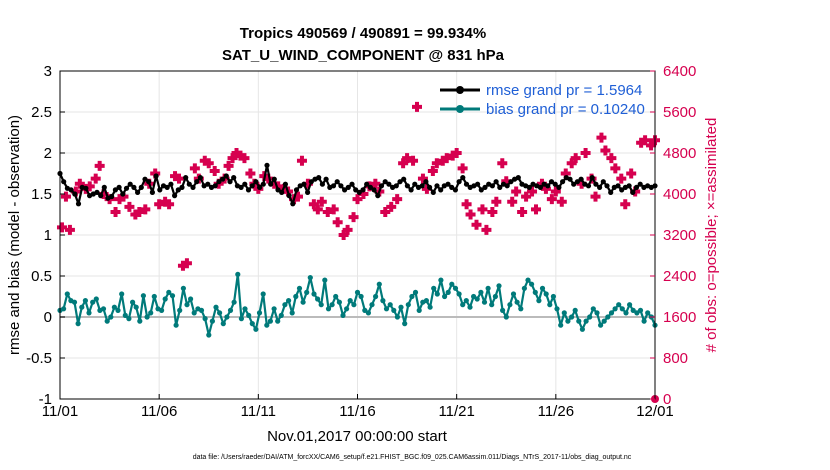 Image resolution: width=830 pixels, height=470 pixels. Describe the element at coordinates (48, 153) in the screenshot. I see `y-tick-label: 2` at that location.